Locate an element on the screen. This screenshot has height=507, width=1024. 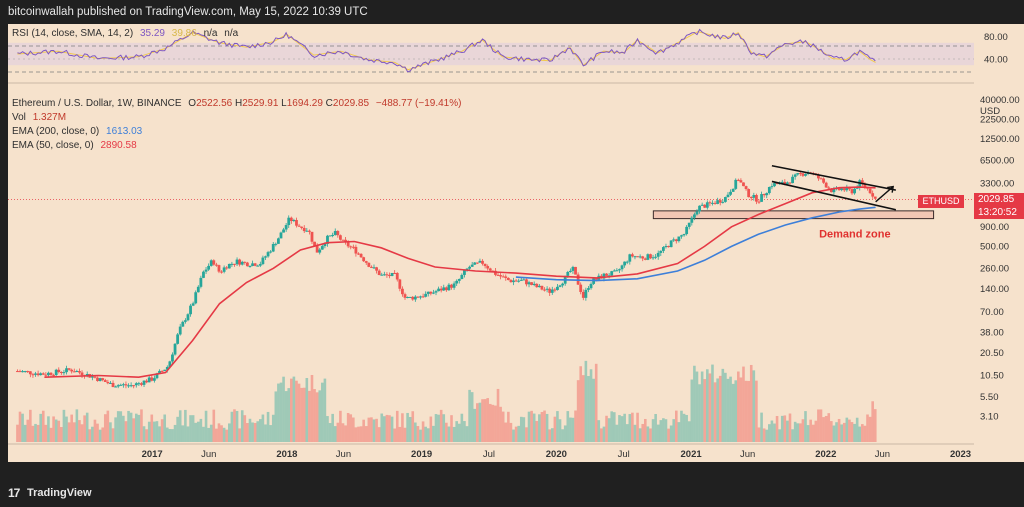
volume-legend: Vol 1.327M is located at coordinates (39, 117).